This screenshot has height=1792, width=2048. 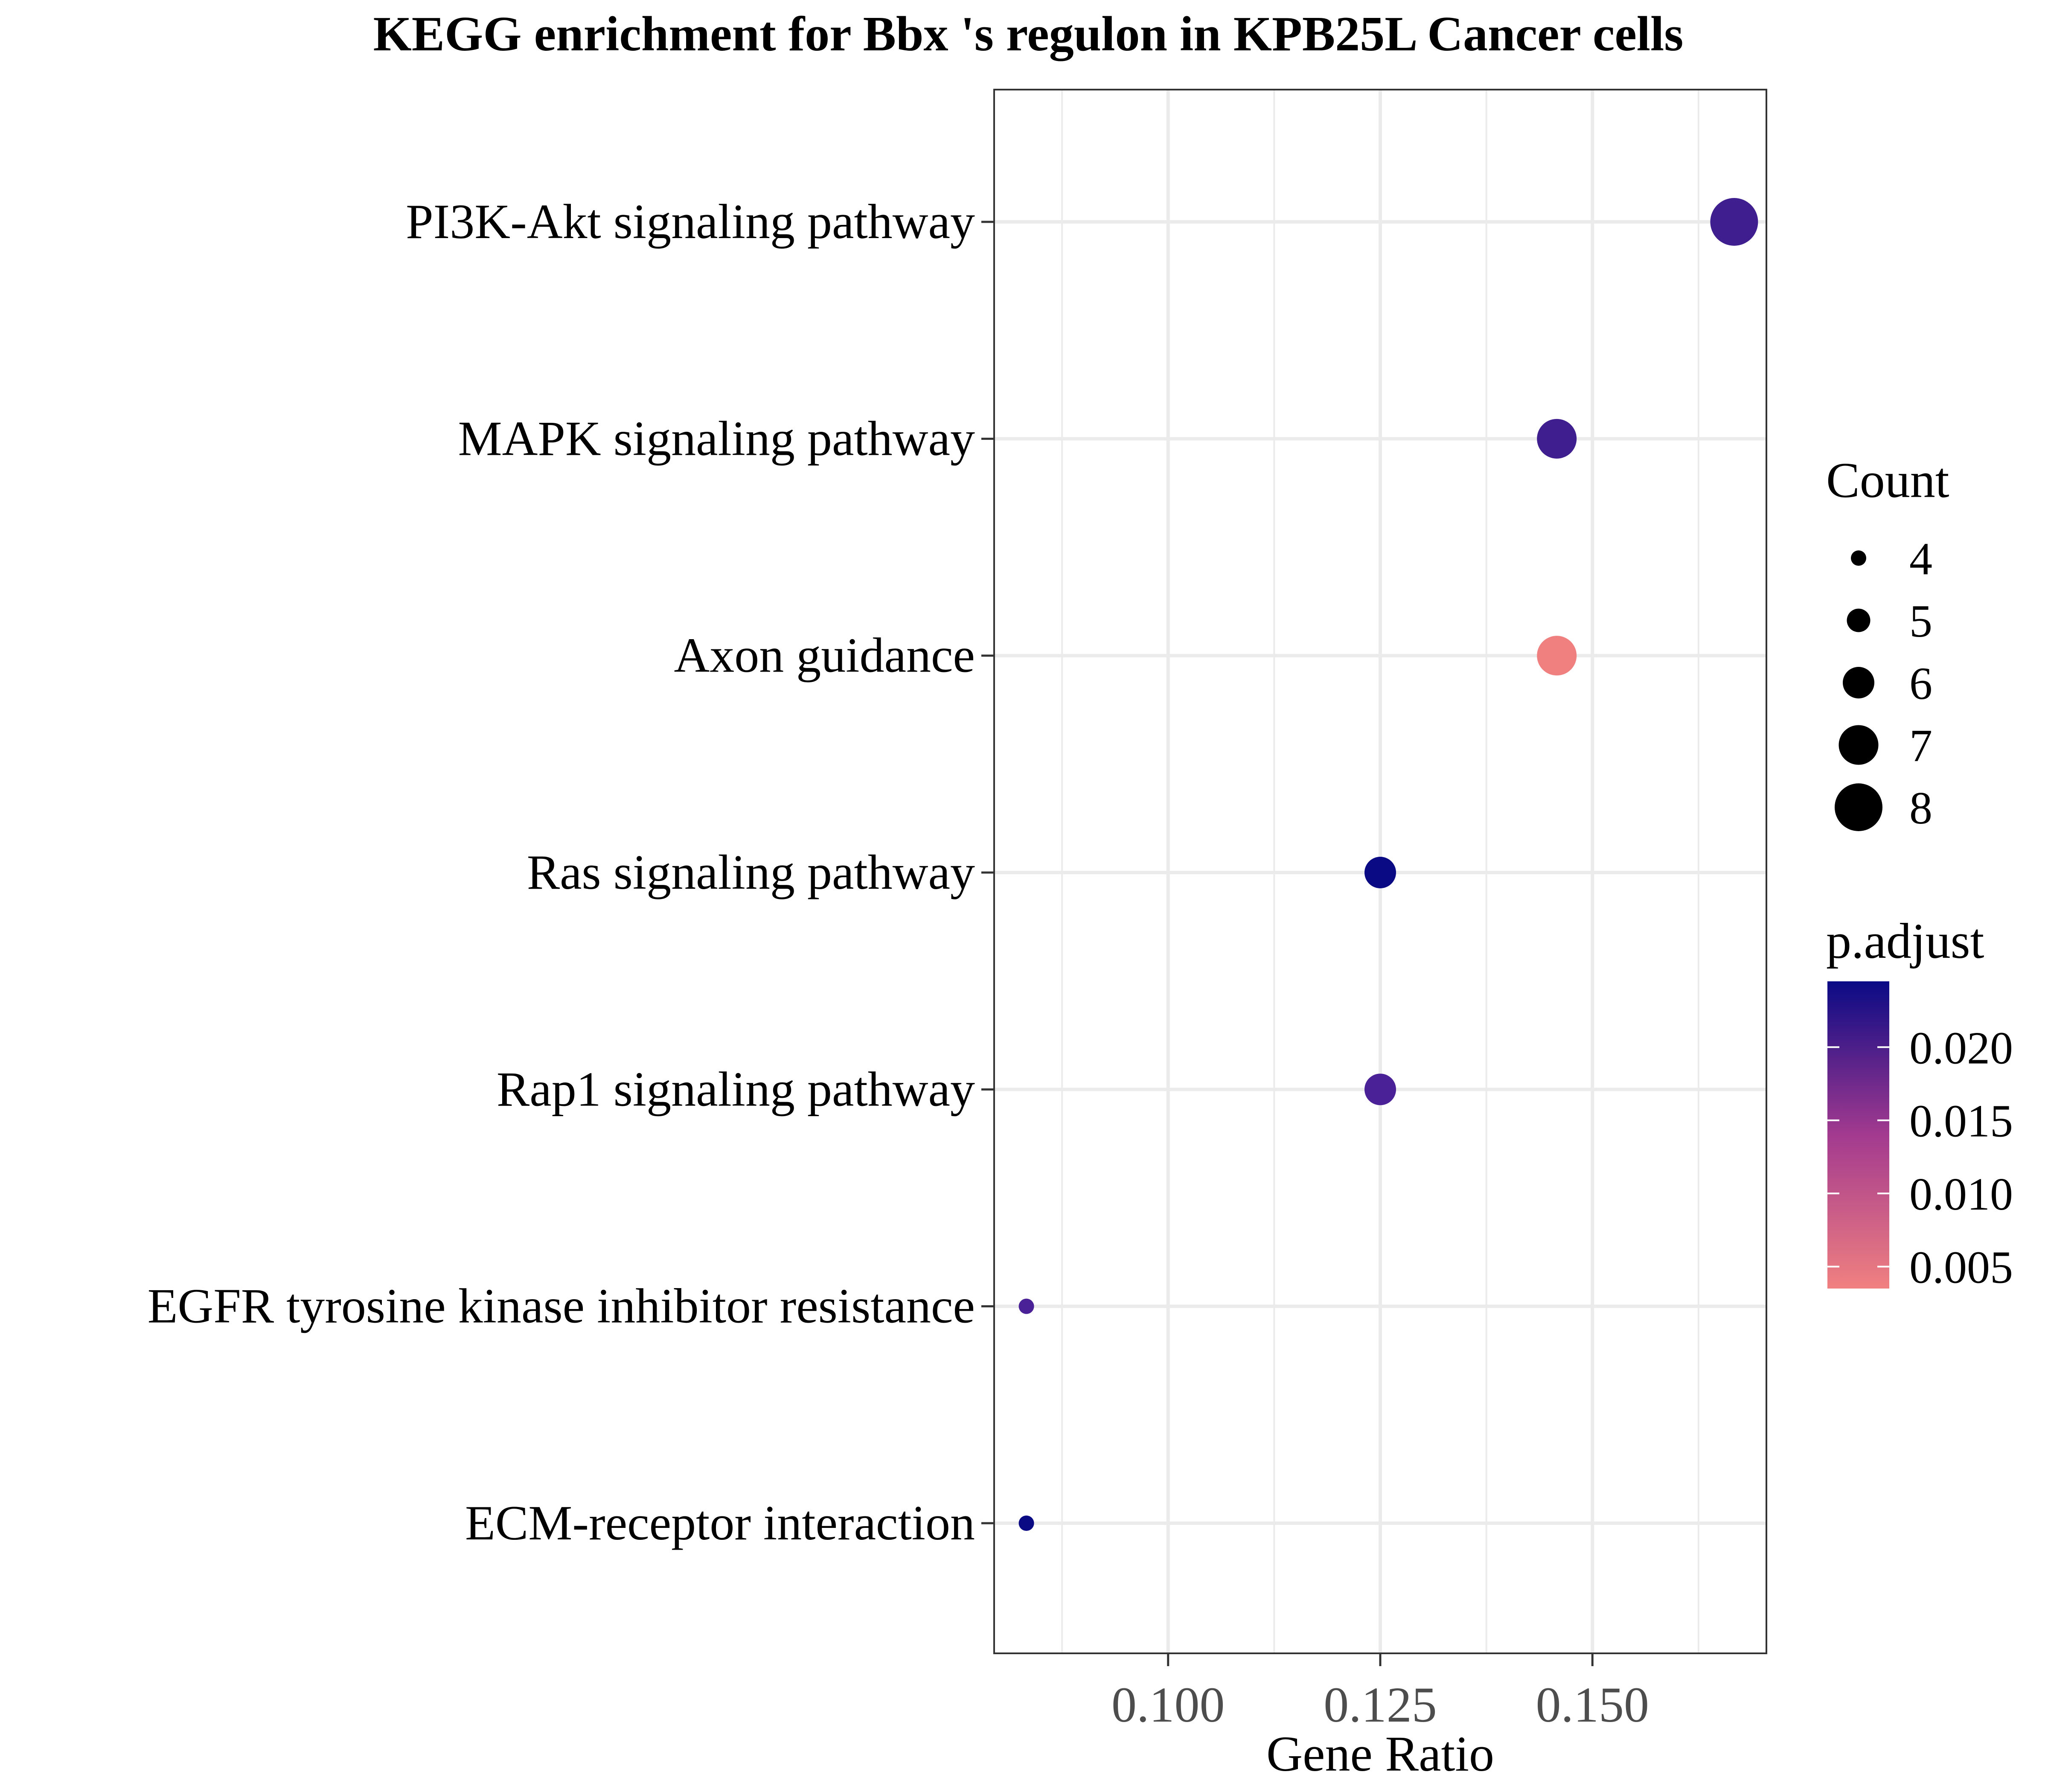 What do you see at coordinates (716, 438) in the screenshot?
I see `y-tick-label: MAPK signaling pathway` at bounding box center [716, 438].